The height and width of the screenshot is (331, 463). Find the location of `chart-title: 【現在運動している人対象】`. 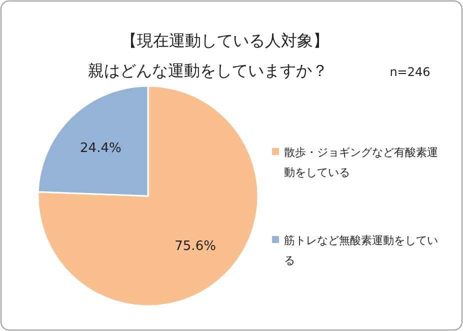

chart-title: 【現在運動している人対象】 is located at coordinates (225, 40).